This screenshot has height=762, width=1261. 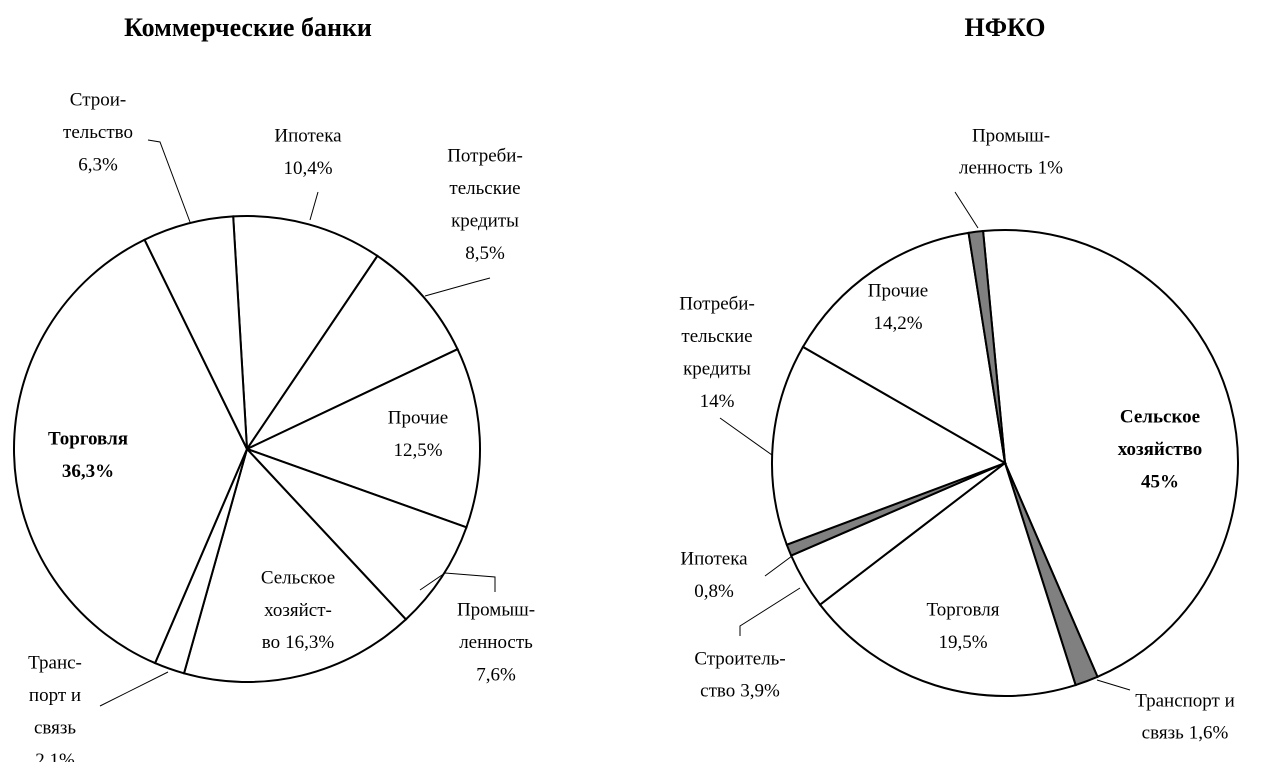 I want to click on value-label: 14%, so click(x=717, y=401).